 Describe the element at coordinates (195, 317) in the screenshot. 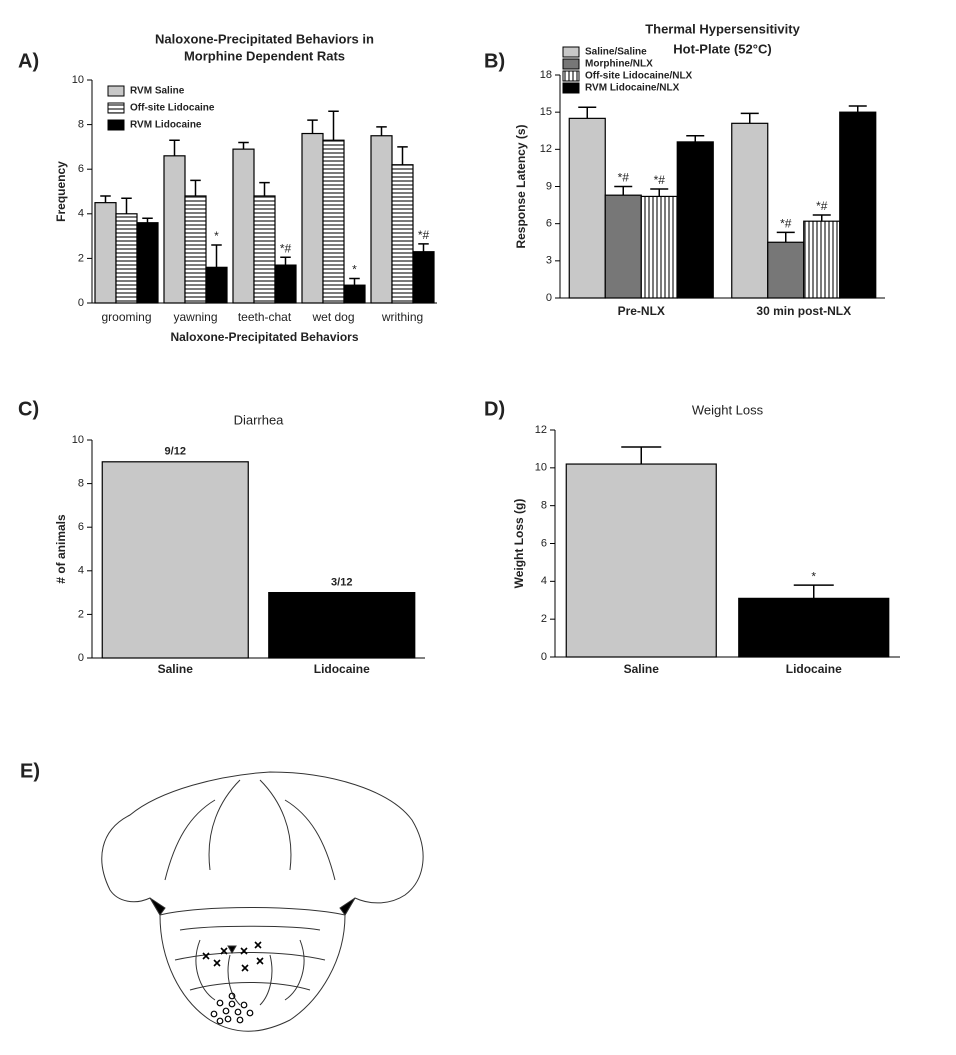

I see `x-tick-label: yawning` at that location.